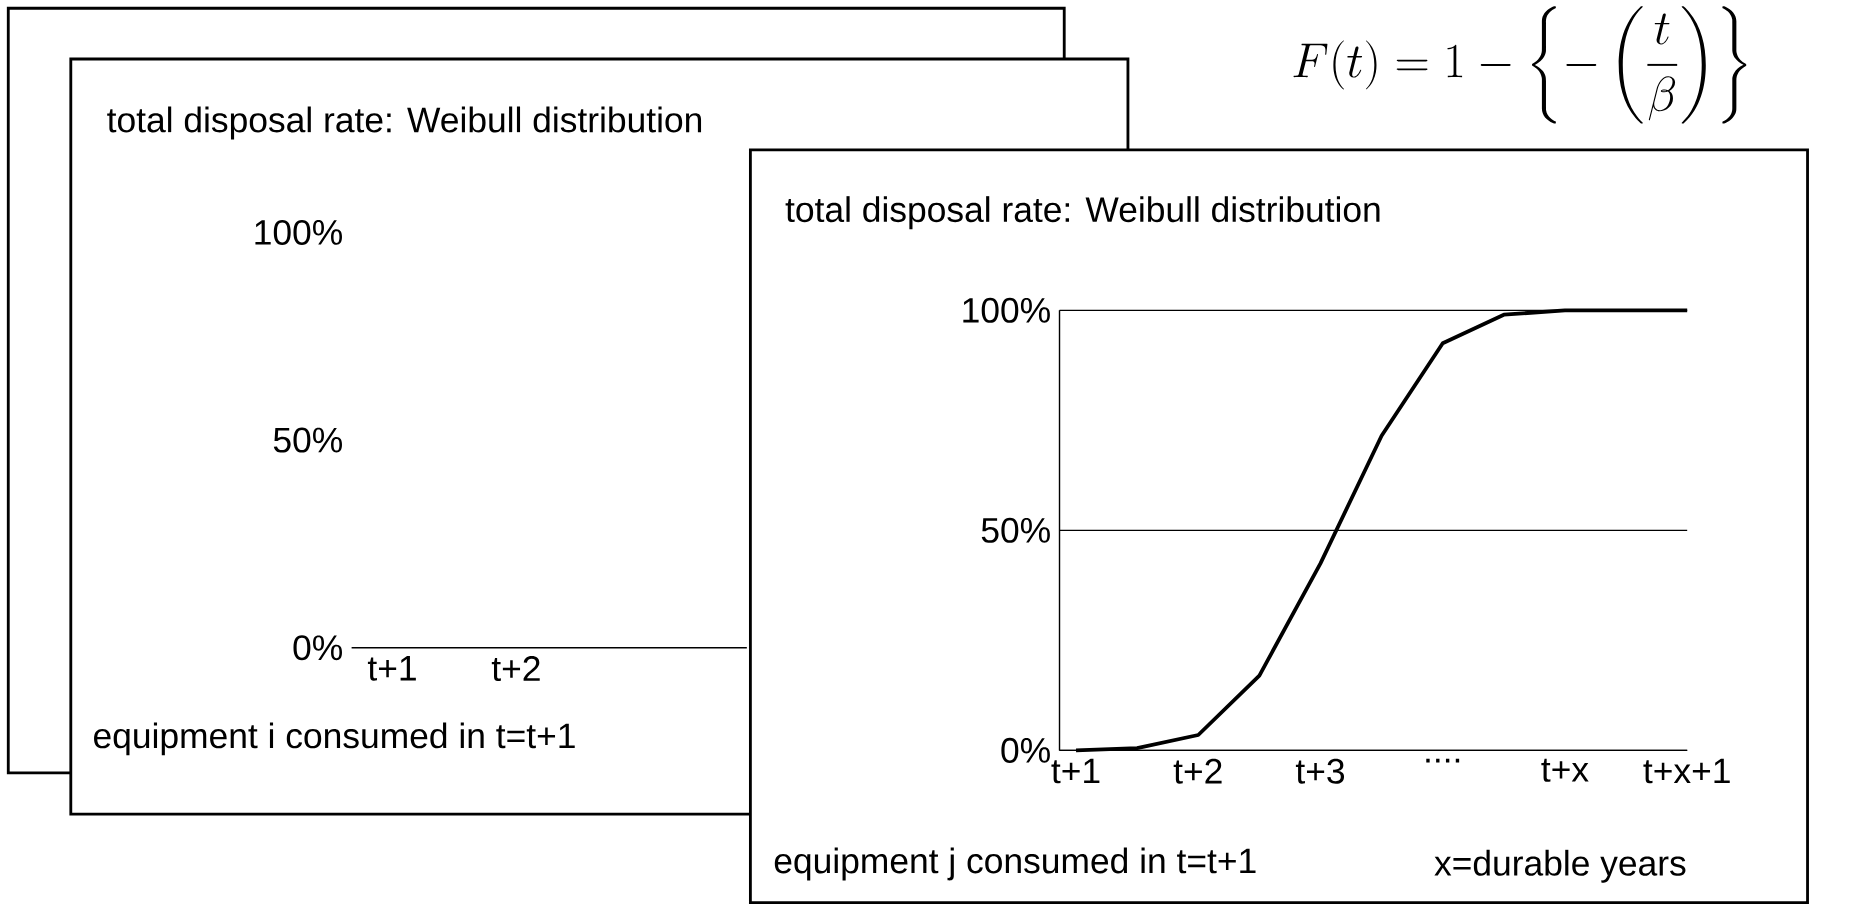 The width and height of the screenshot is (1850, 905). I want to click on x-axis-title: equipment j consumed in t=t+1, so click(1015, 864).